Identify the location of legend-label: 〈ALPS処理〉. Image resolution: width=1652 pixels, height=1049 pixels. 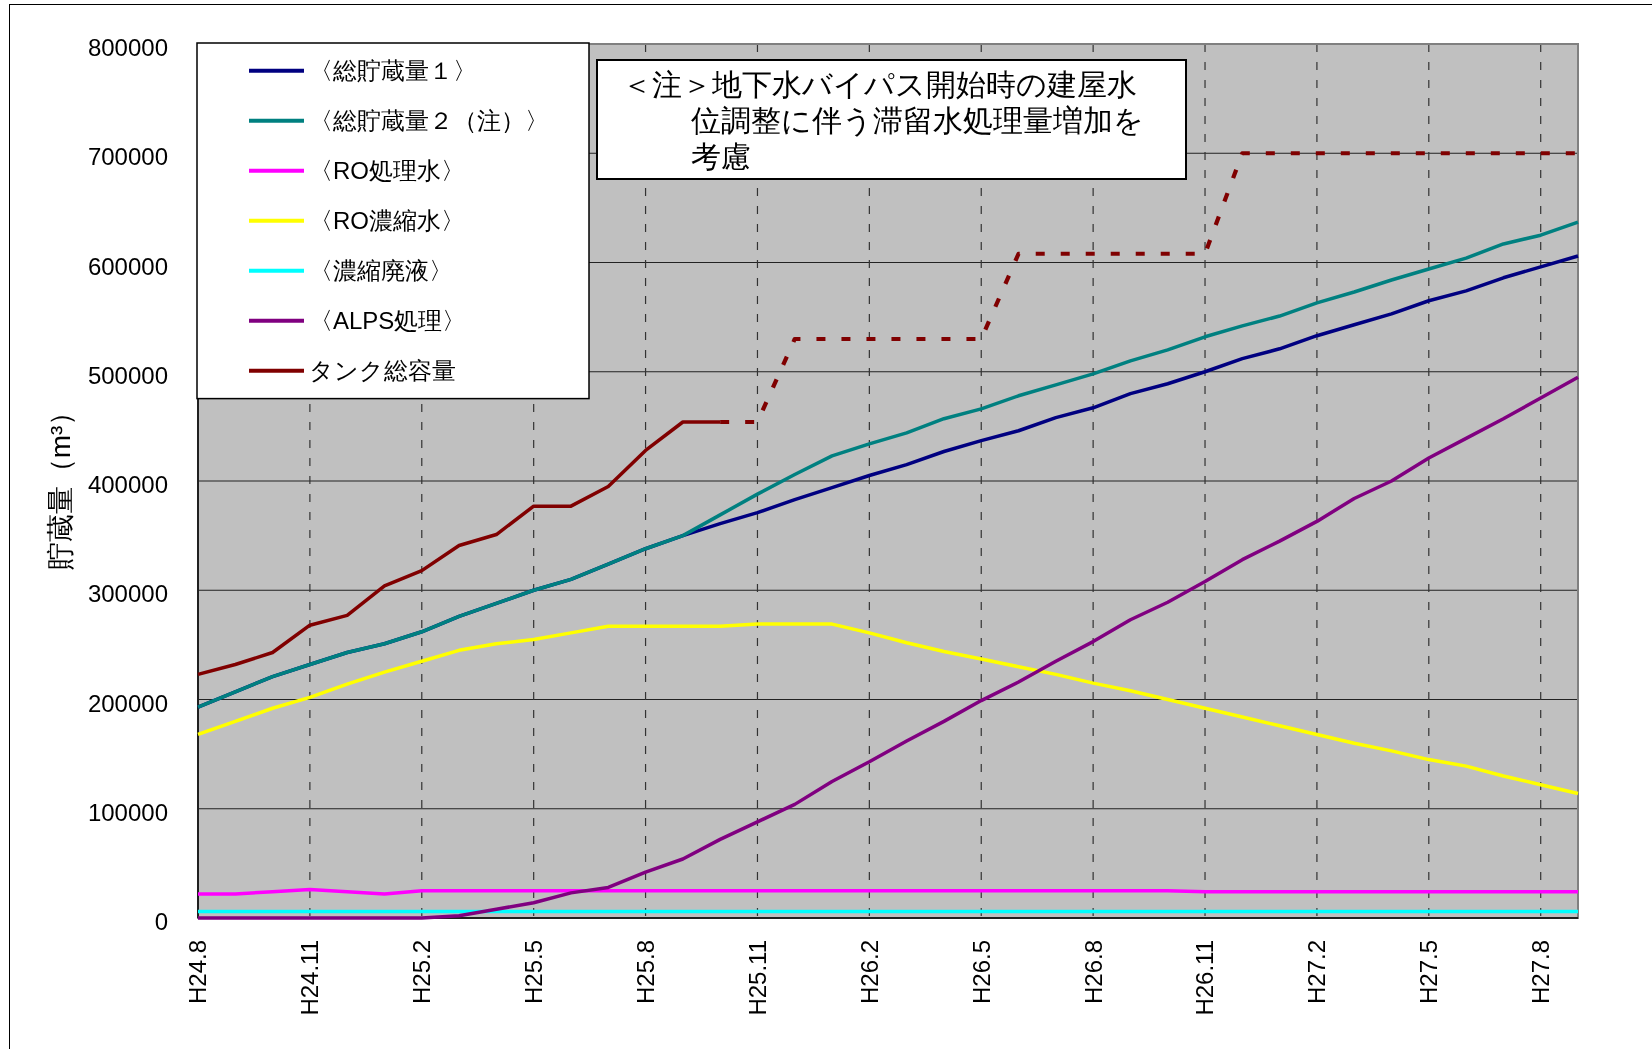
(388, 321).